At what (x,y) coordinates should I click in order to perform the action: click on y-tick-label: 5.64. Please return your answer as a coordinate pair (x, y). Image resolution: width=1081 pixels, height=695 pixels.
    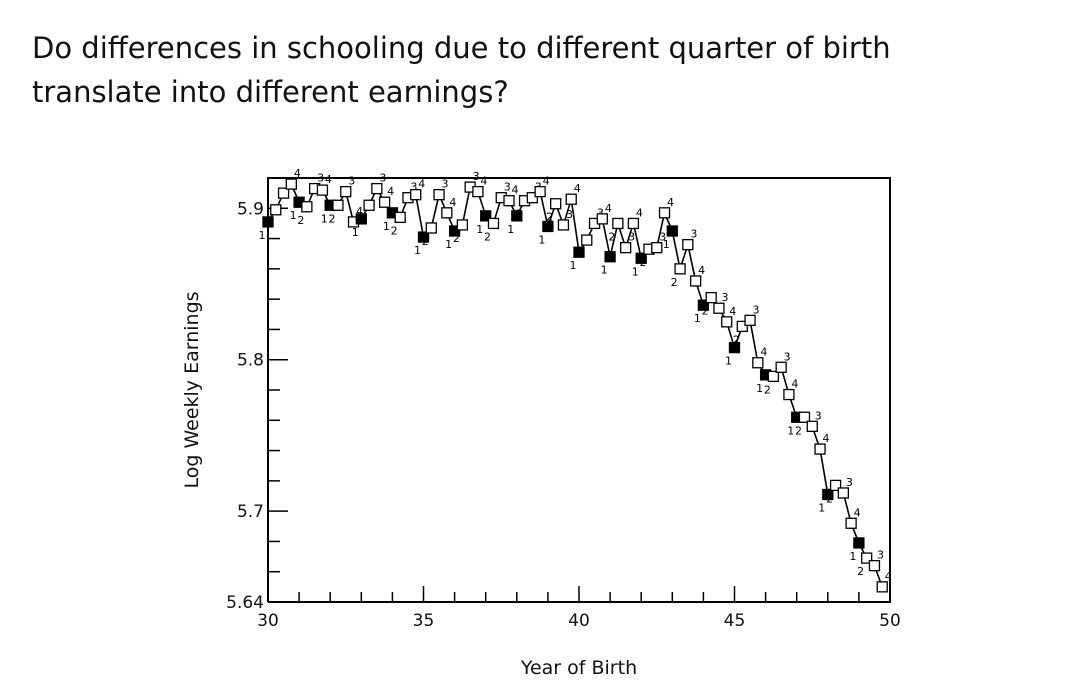
    Looking at the image, I should click on (245, 603).